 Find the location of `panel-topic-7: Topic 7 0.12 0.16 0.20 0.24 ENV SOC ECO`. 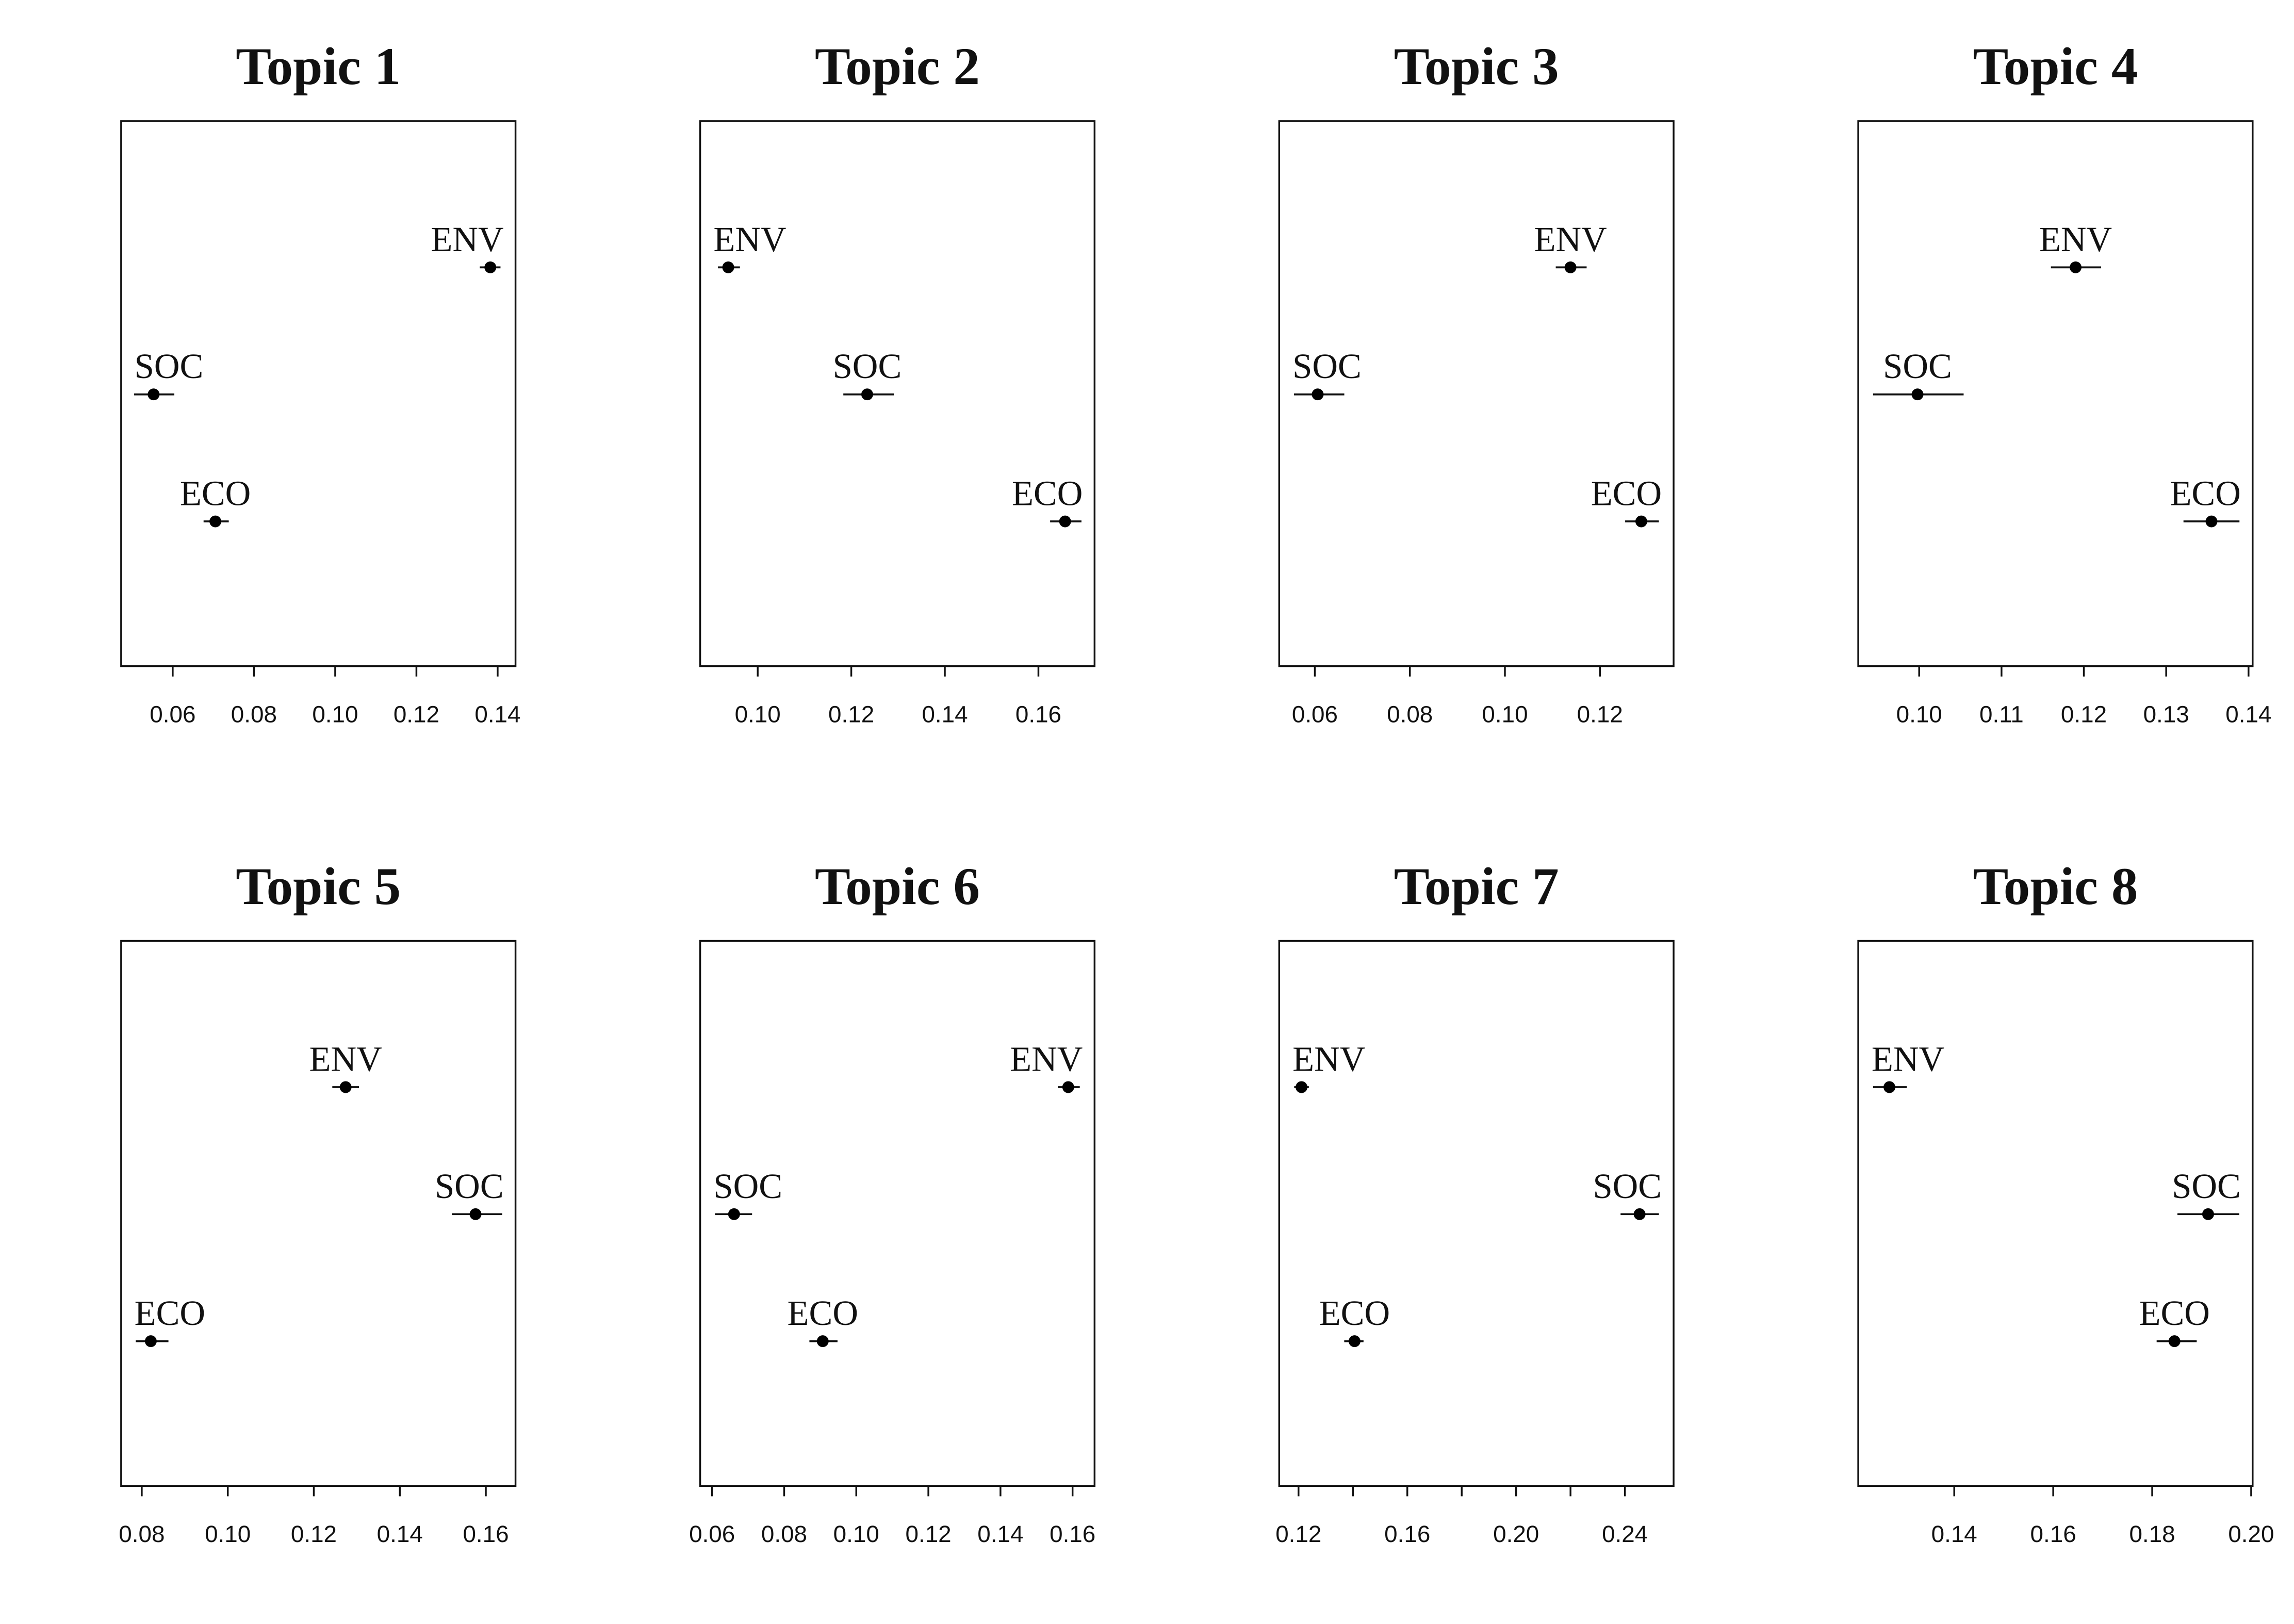

panel-topic-7: Topic 7 0.12 0.16 0.20 0.24 ENV SOC ECO is located at coordinates (1475, 1202).